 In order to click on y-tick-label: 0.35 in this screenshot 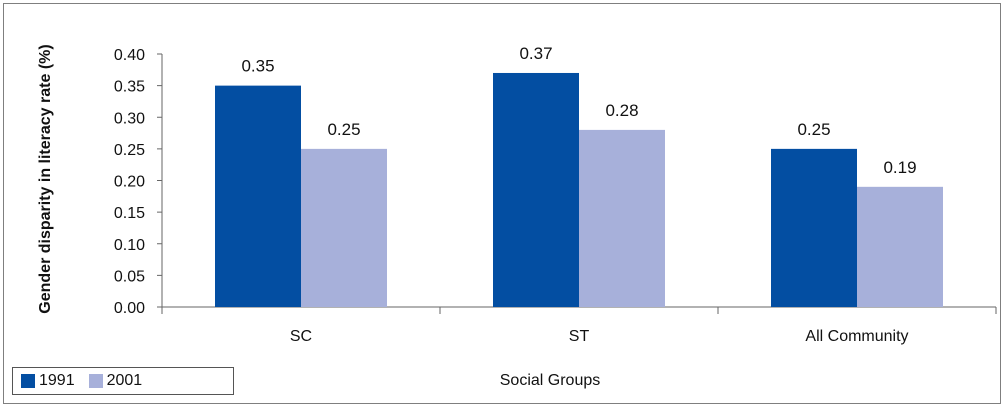, I will do `click(129, 87)`.